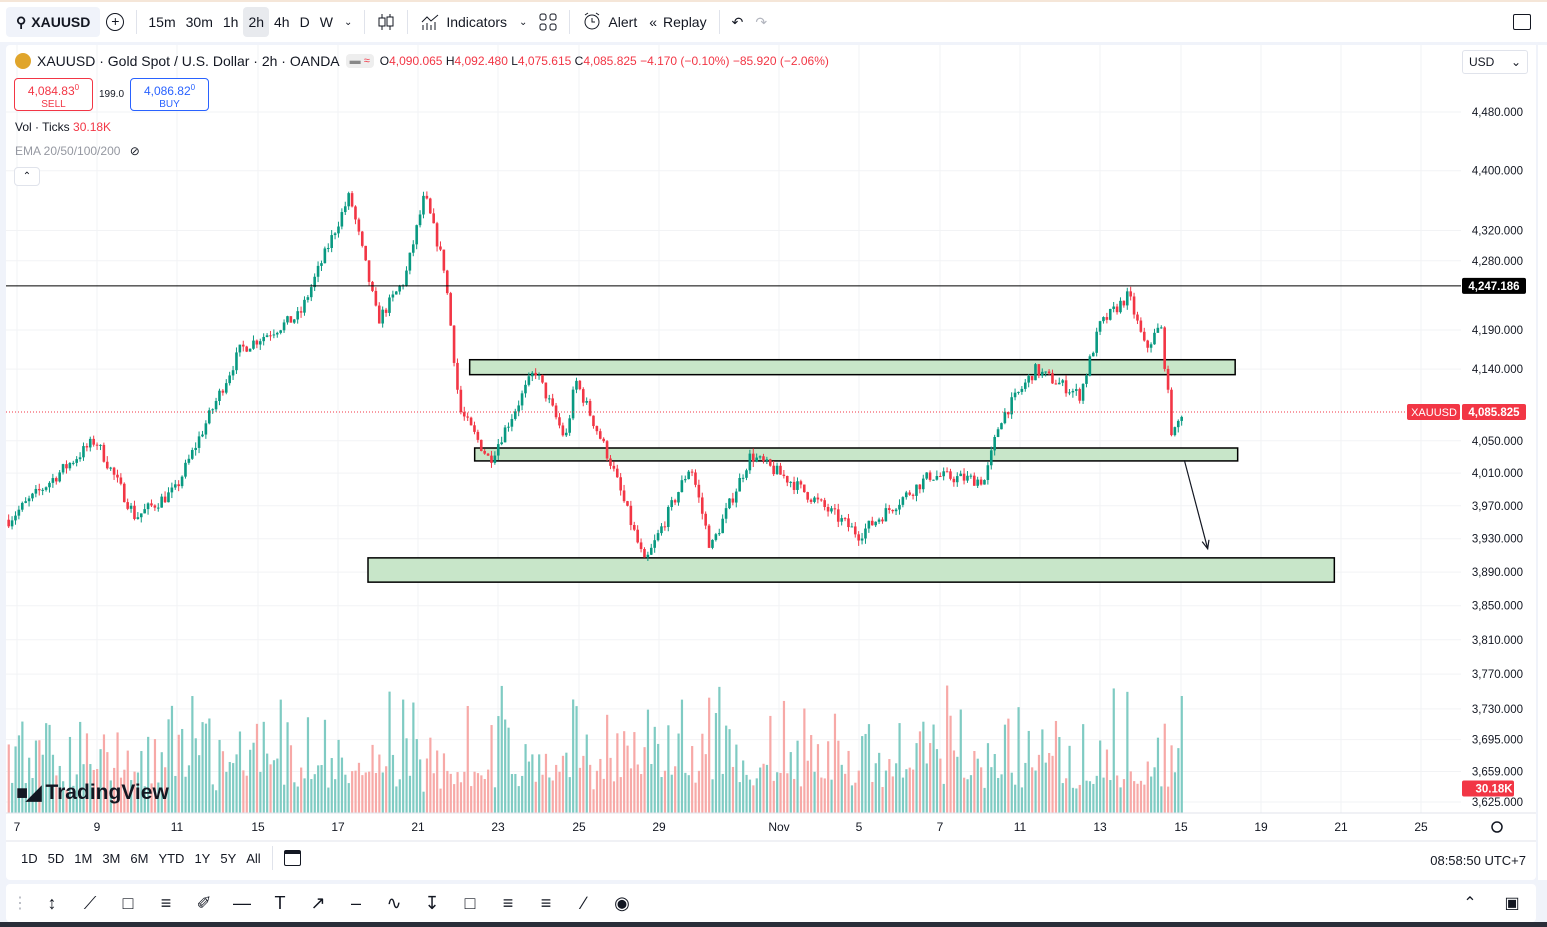 Image resolution: width=1547 pixels, height=927 pixels. I want to click on tool-trend-line: ⟋, so click(90, 903).